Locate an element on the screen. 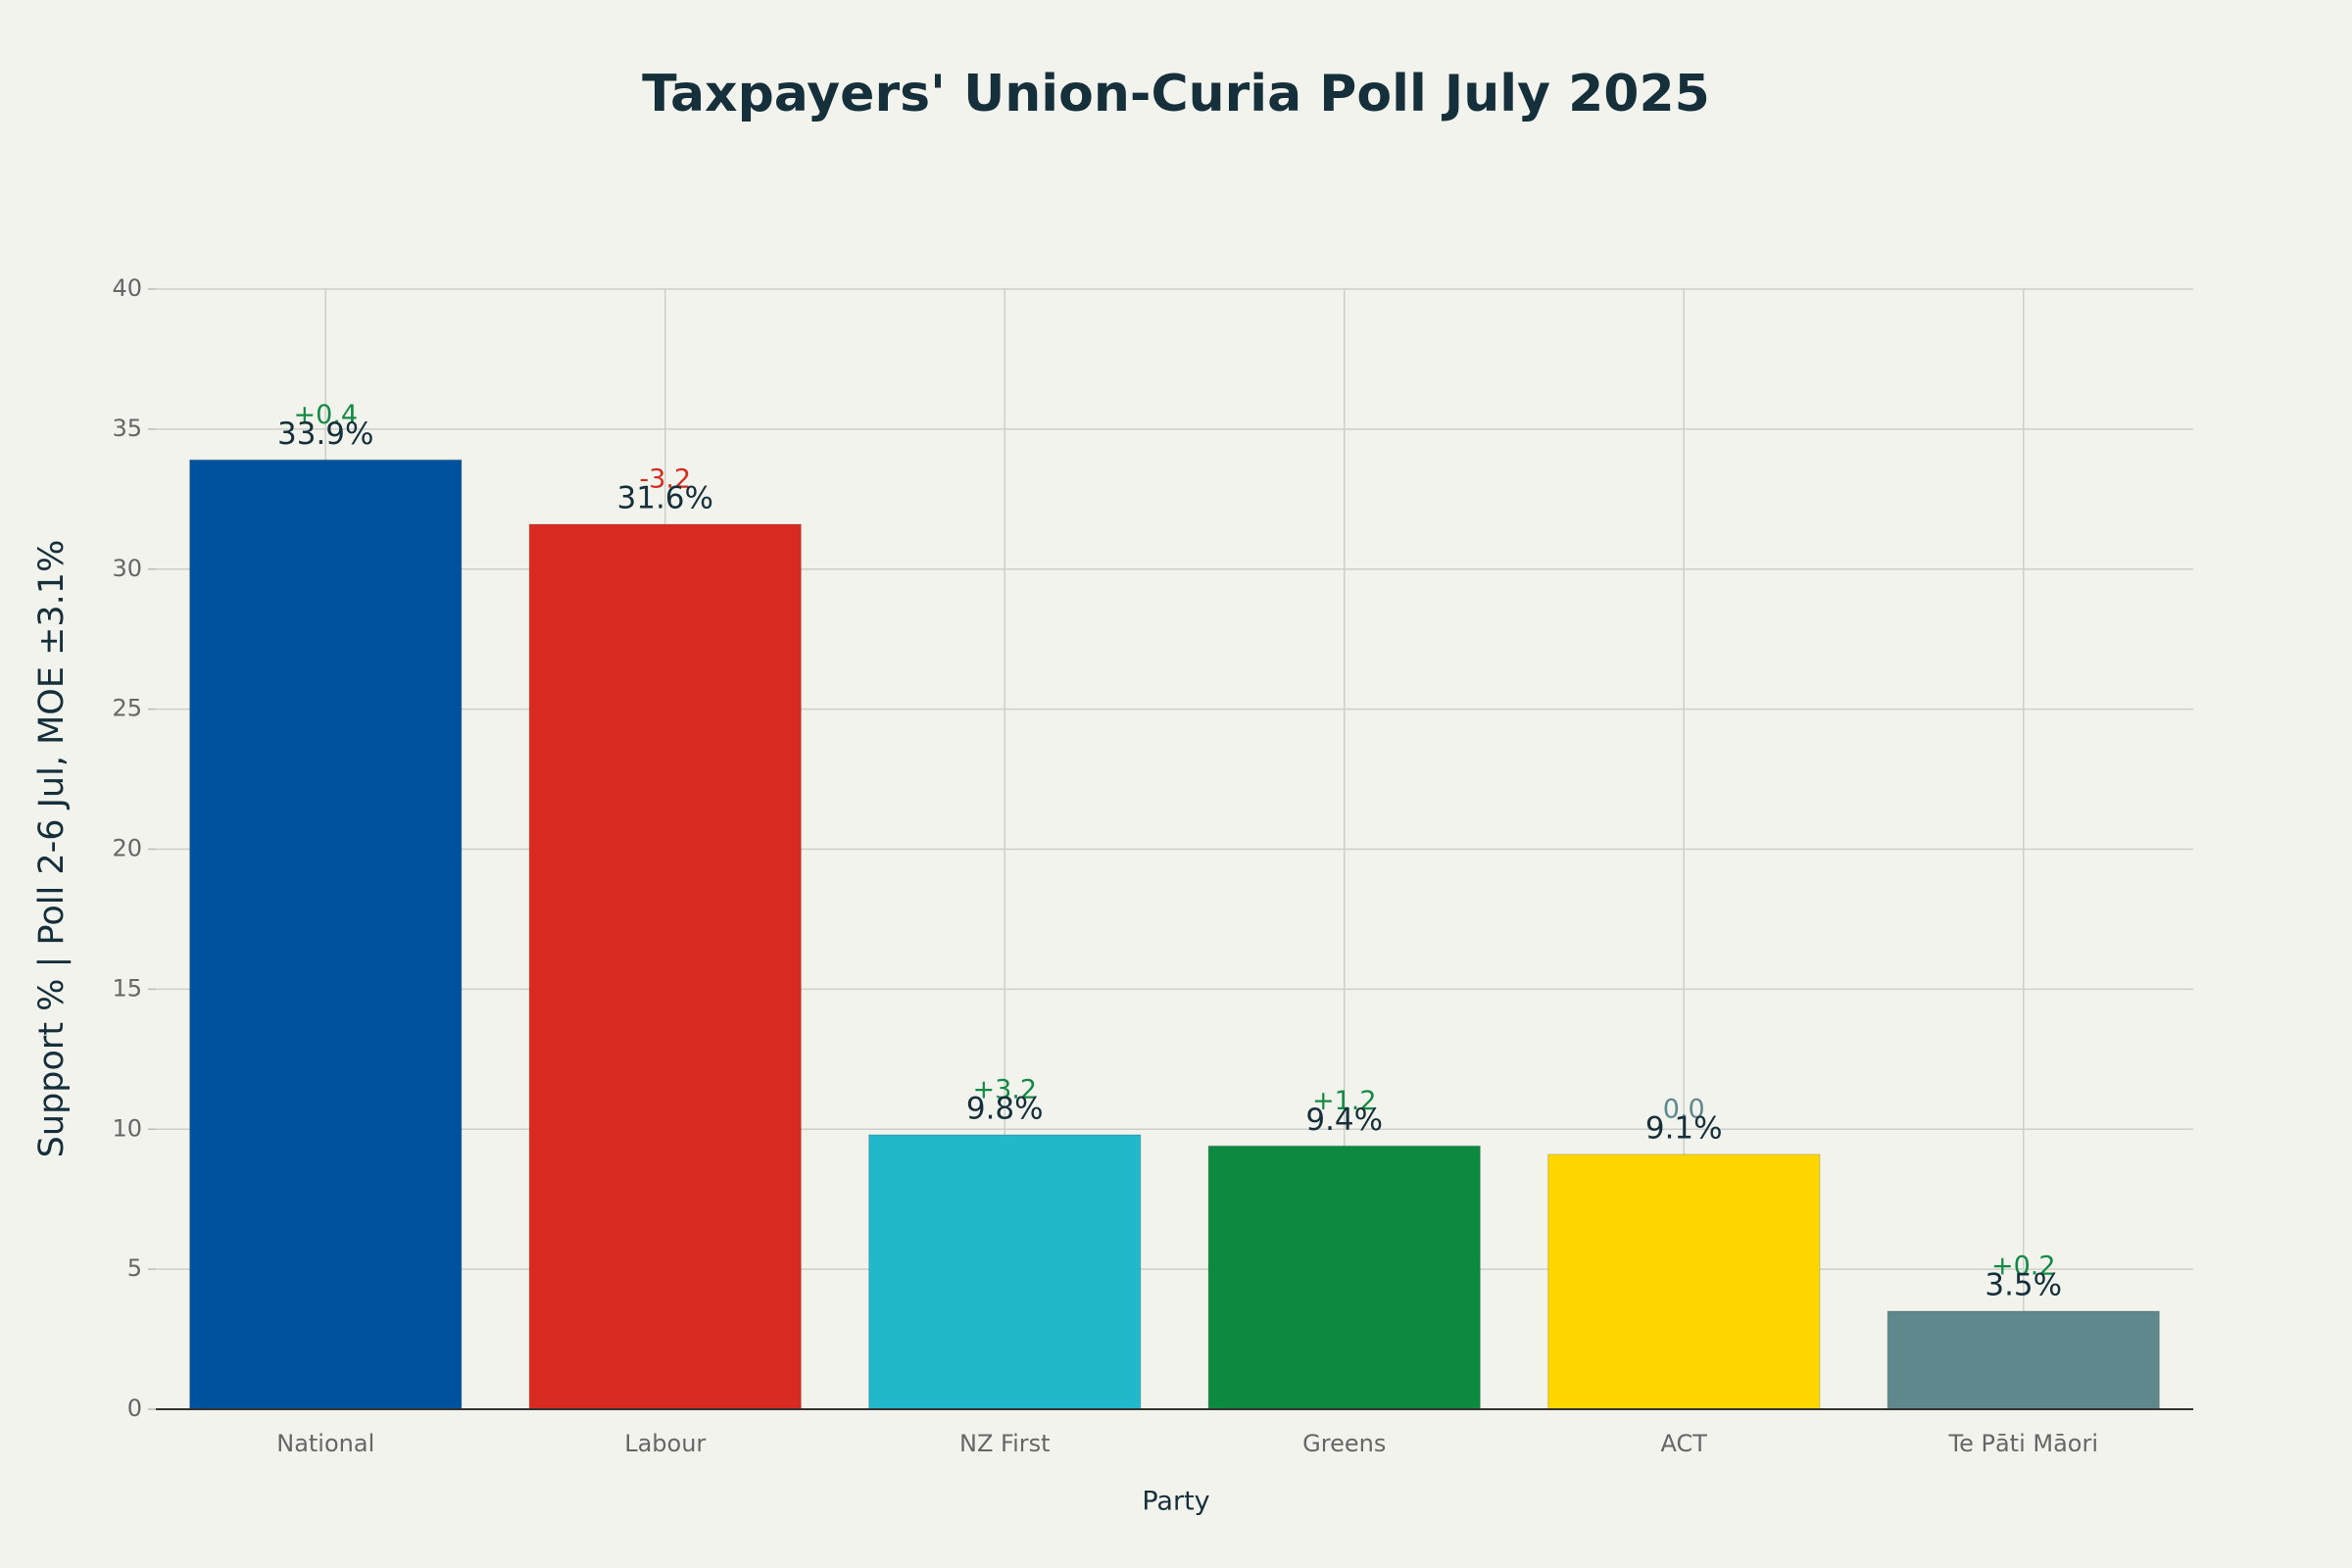 This screenshot has height=1568, width=2352. change-label: +0.4 is located at coordinates (325, 415).